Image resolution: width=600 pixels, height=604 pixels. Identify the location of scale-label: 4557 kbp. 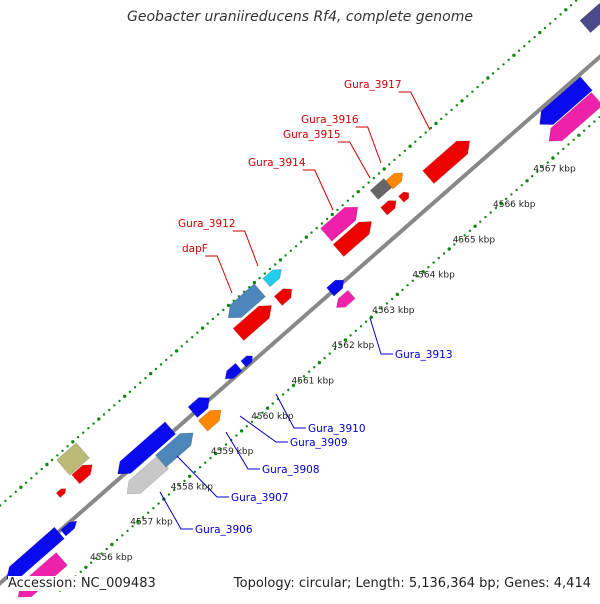
(151, 523).